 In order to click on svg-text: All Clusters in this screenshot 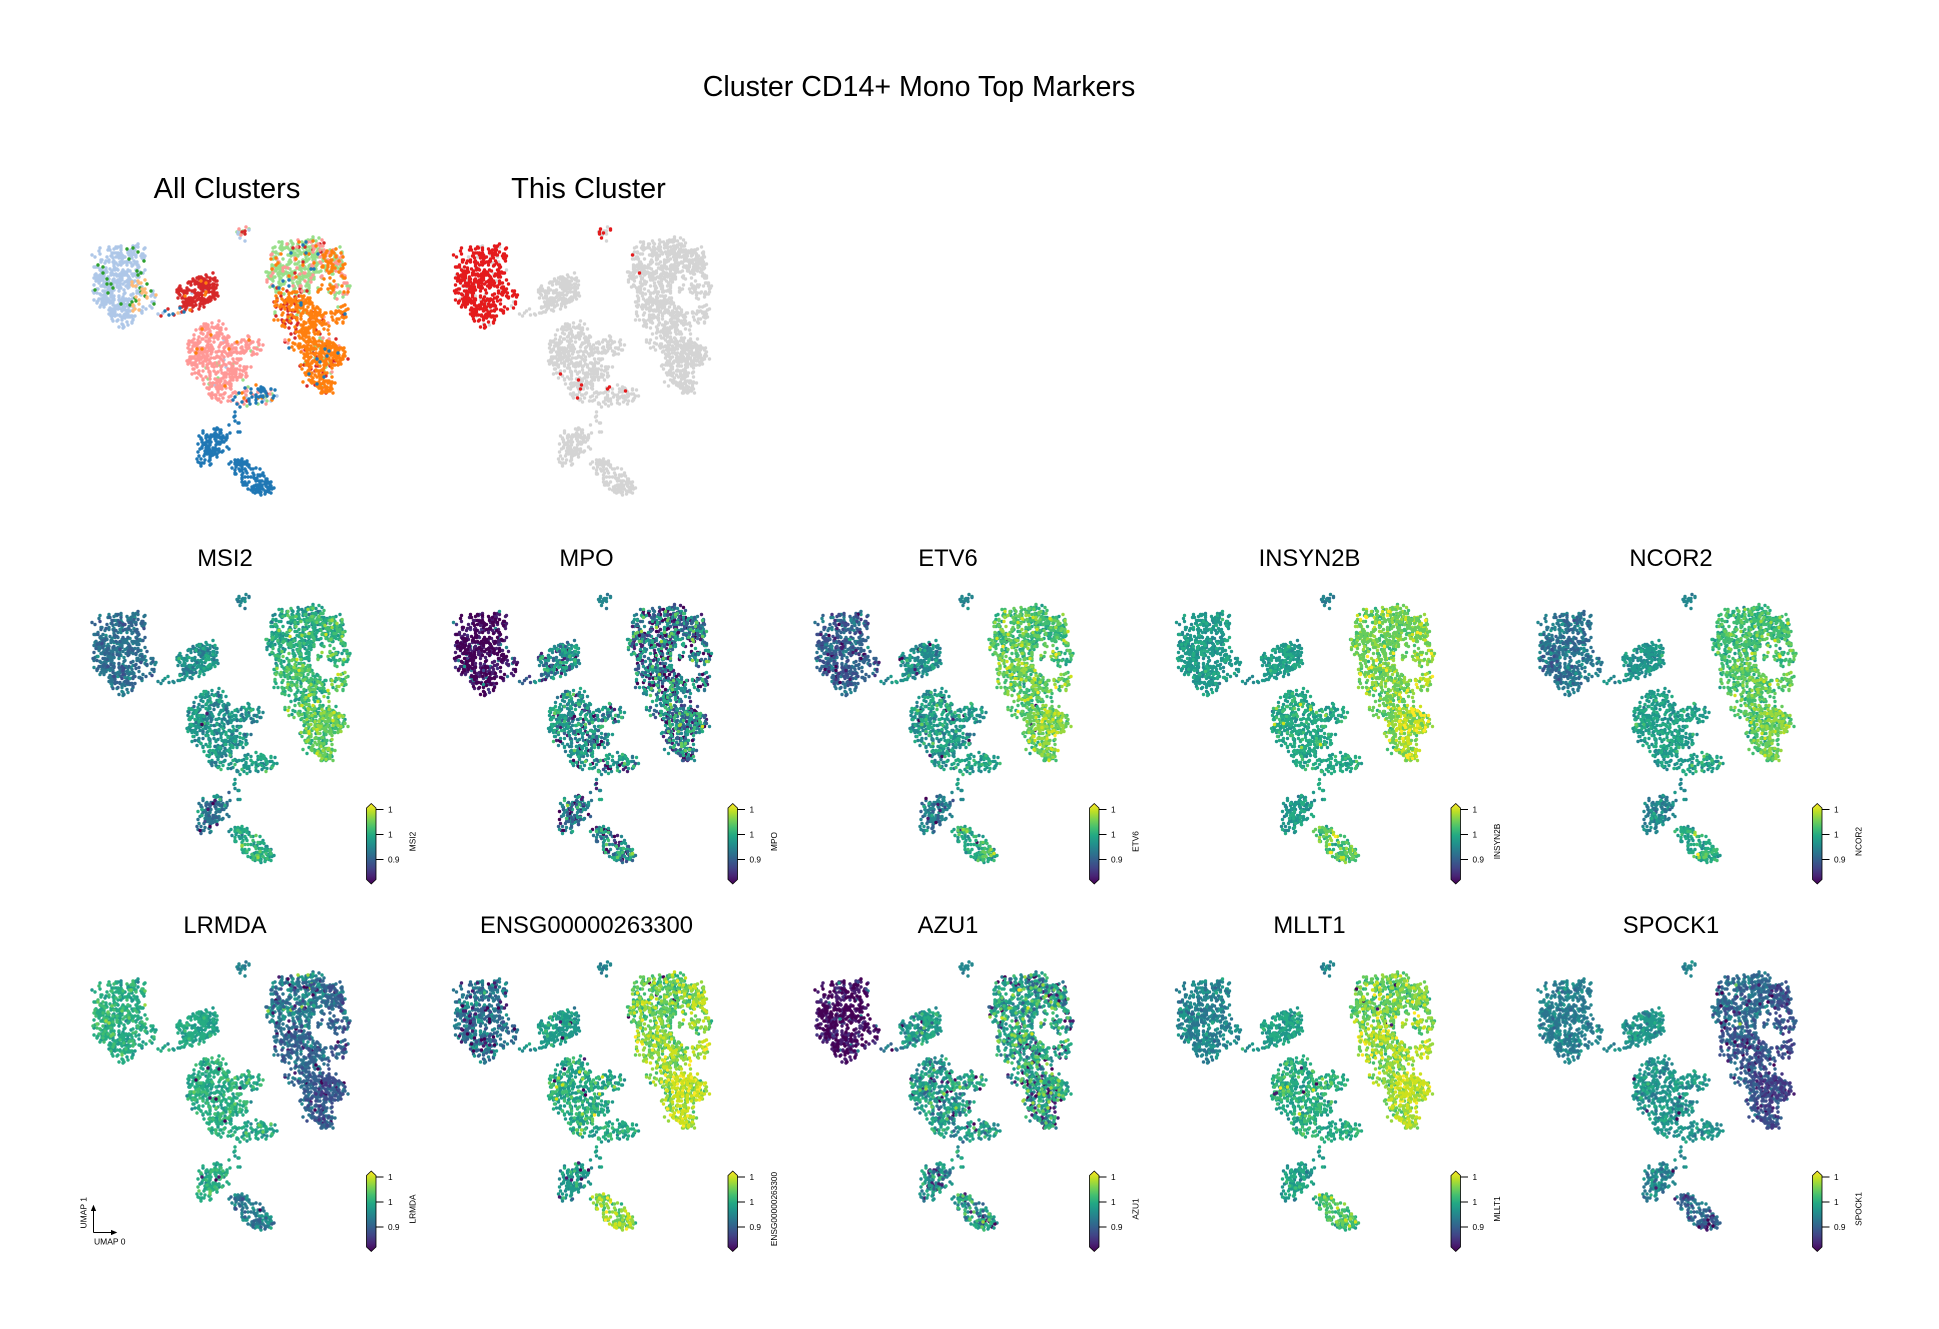, I will do `click(227, 189)`.